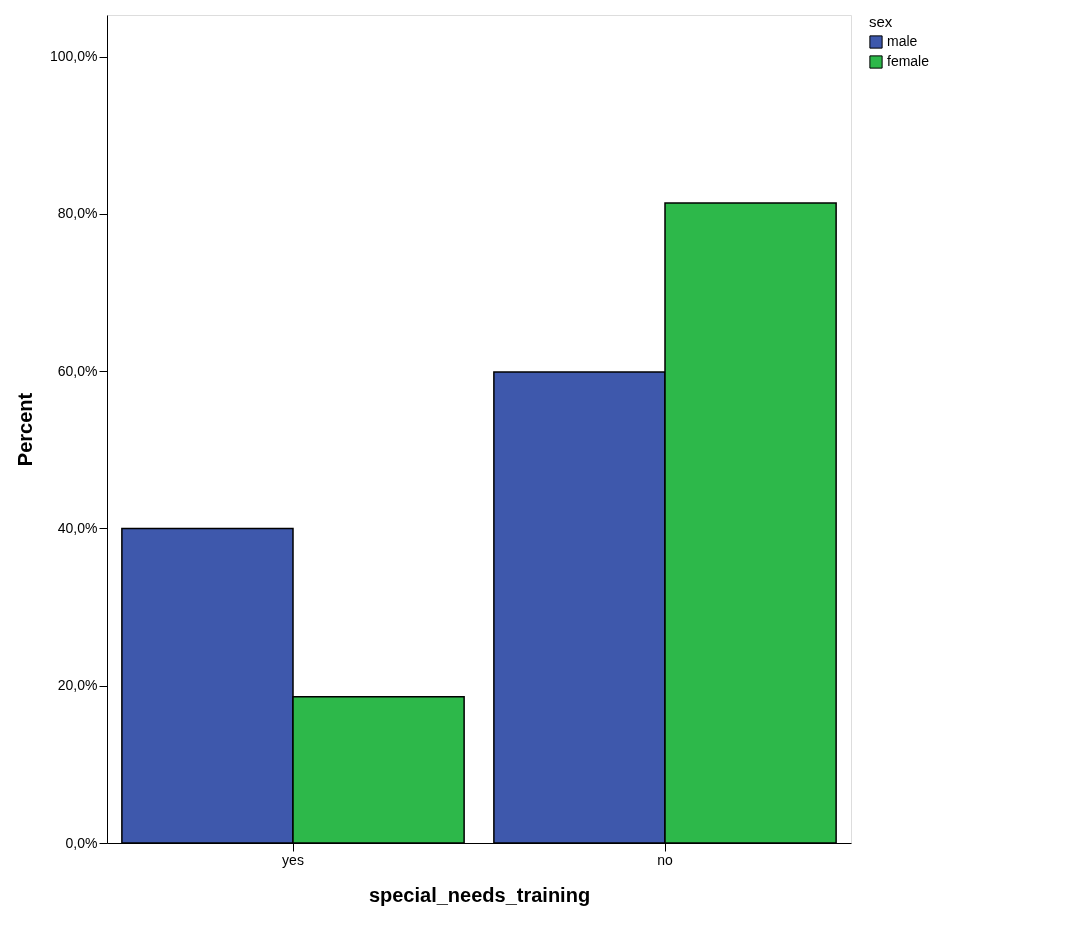 Image resolution: width=1091 pixels, height=938 pixels. Describe the element at coordinates (479, 894) in the screenshot. I see `x-axis-title: special_needs_training` at that location.